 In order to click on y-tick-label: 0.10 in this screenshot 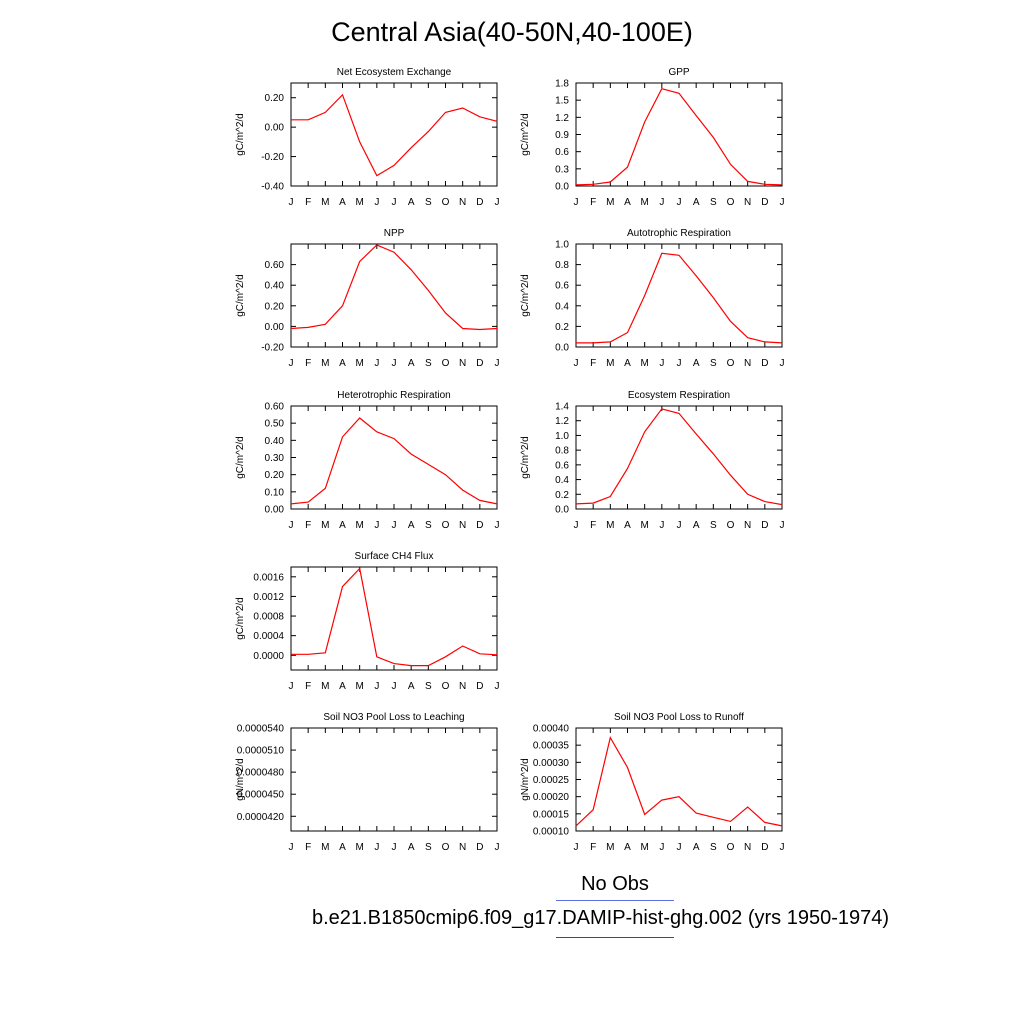, I will do `click(275, 492)`.